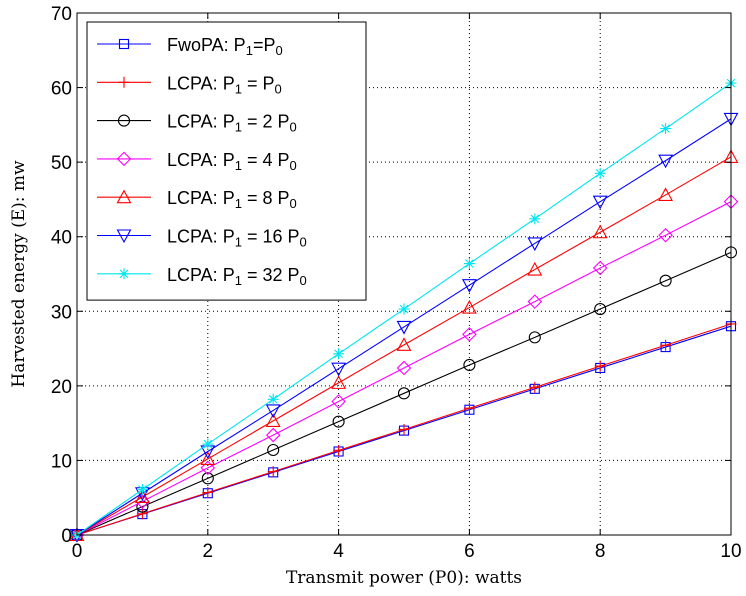 The width and height of the screenshot is (746, 596). What do you see at coordinates (600, 551) in the screenshot?
I see `x-tick-label: 8` at bounding box center [600, 551].